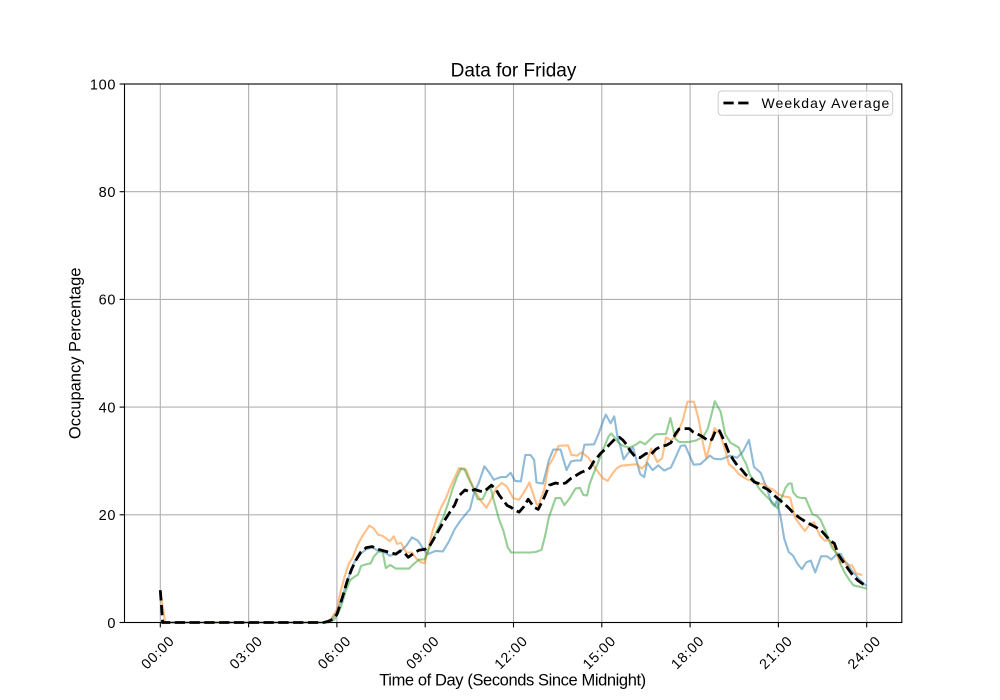 The image size is (1000, 700). I want to click on svg-text: 20, so click(108, 516).